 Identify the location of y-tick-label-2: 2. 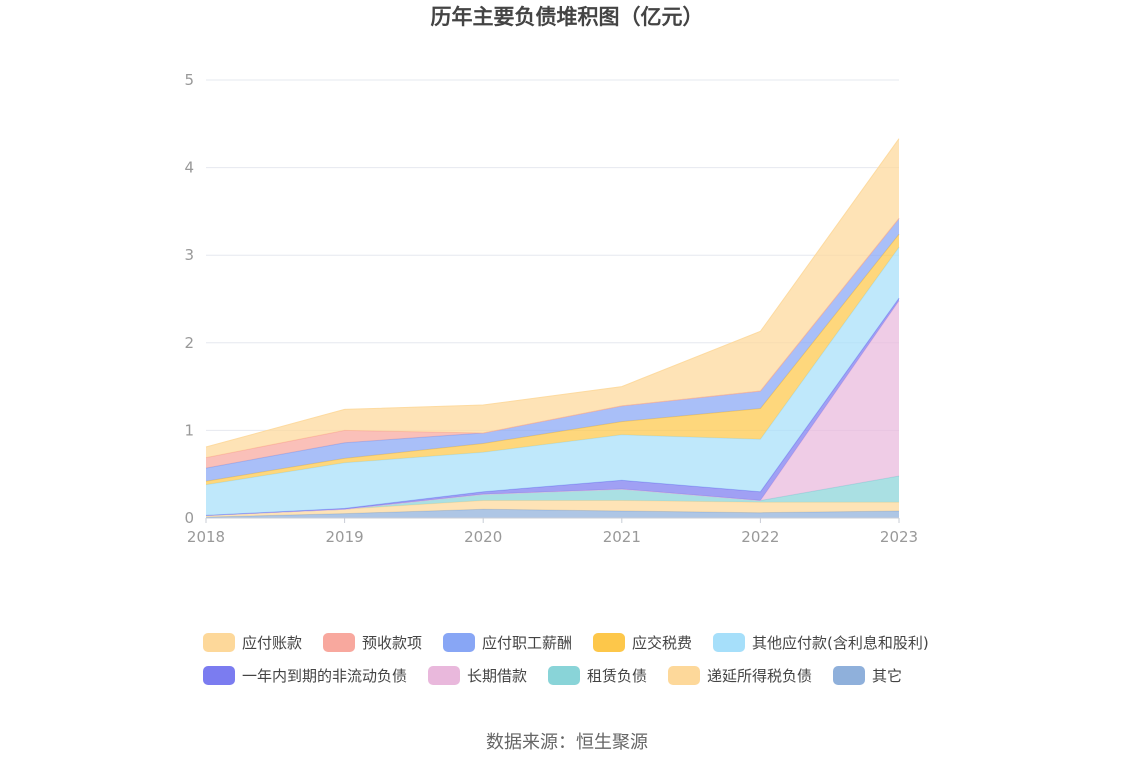
(189, 343).